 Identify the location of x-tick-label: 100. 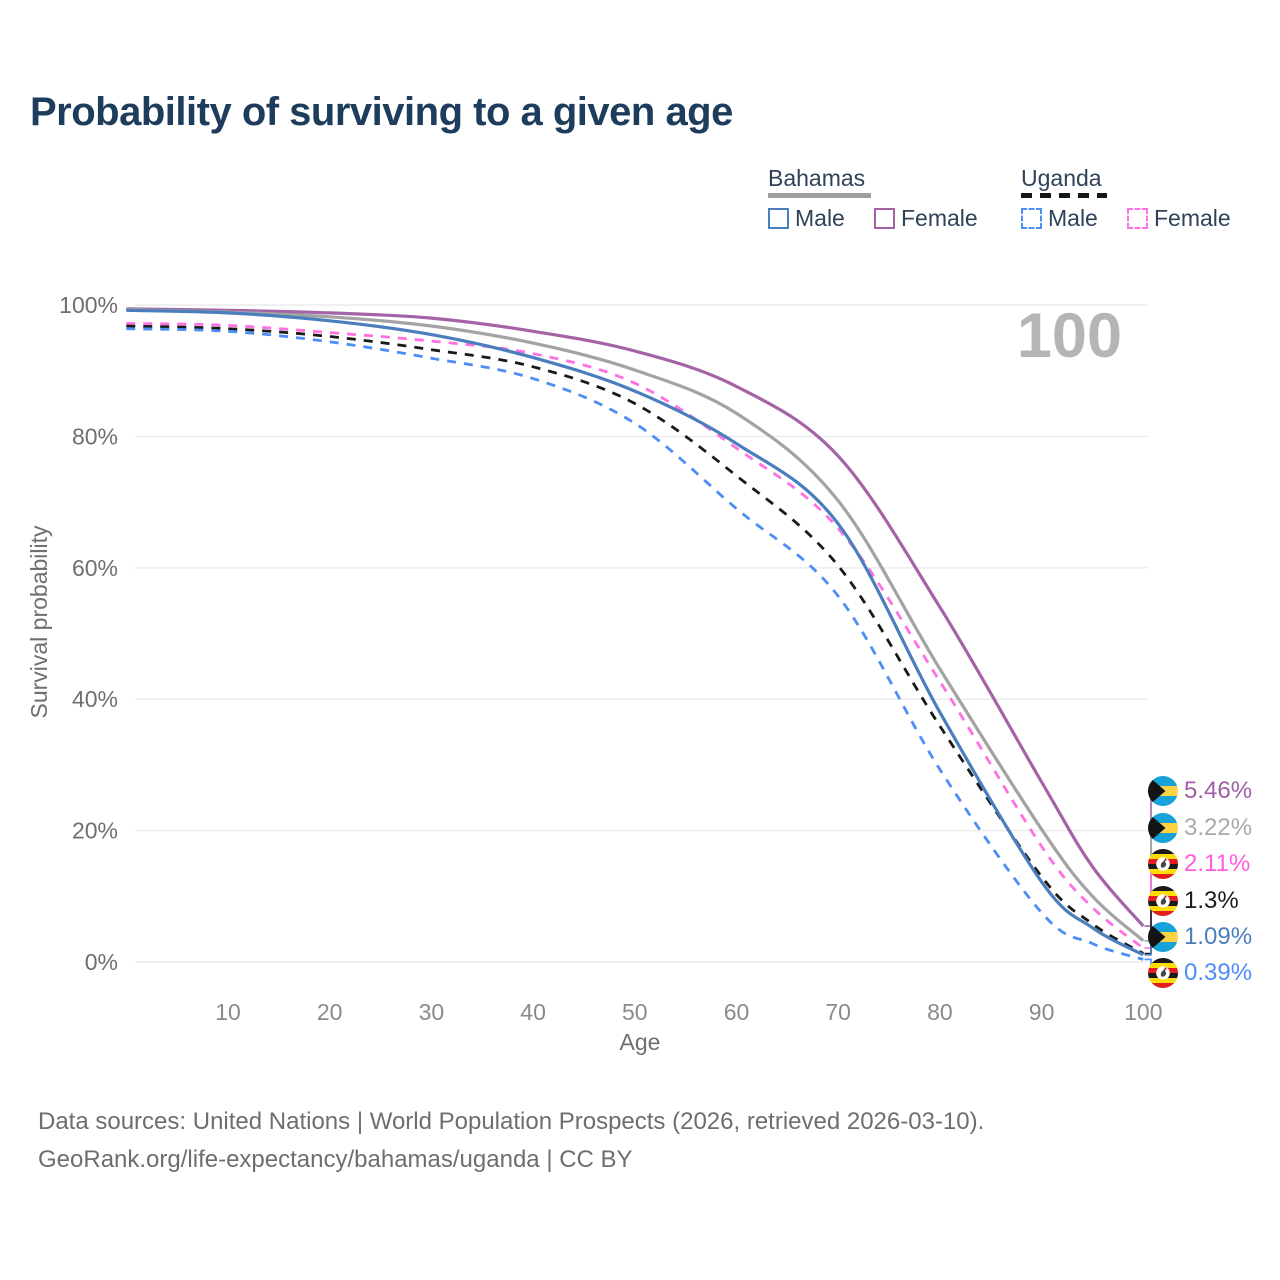
(1143, 1012).